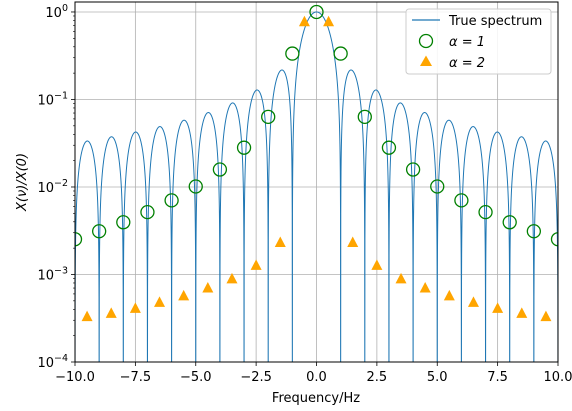 This screenshot has width=572, height=411. What do you see at coordinates (377, 377) in the screenshot?
I see `x-tick-label: 2.5` at bounding box center [377, 377].